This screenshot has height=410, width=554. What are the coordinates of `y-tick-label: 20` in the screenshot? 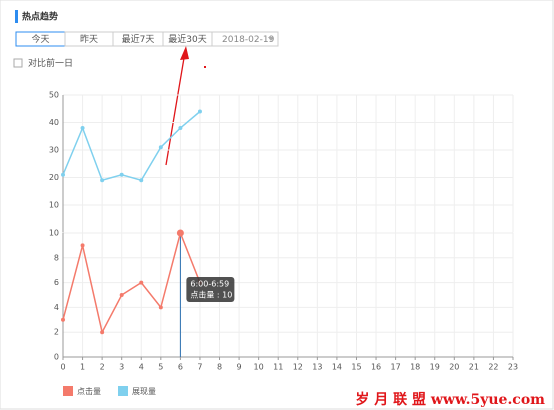 It's located at (54, 177).